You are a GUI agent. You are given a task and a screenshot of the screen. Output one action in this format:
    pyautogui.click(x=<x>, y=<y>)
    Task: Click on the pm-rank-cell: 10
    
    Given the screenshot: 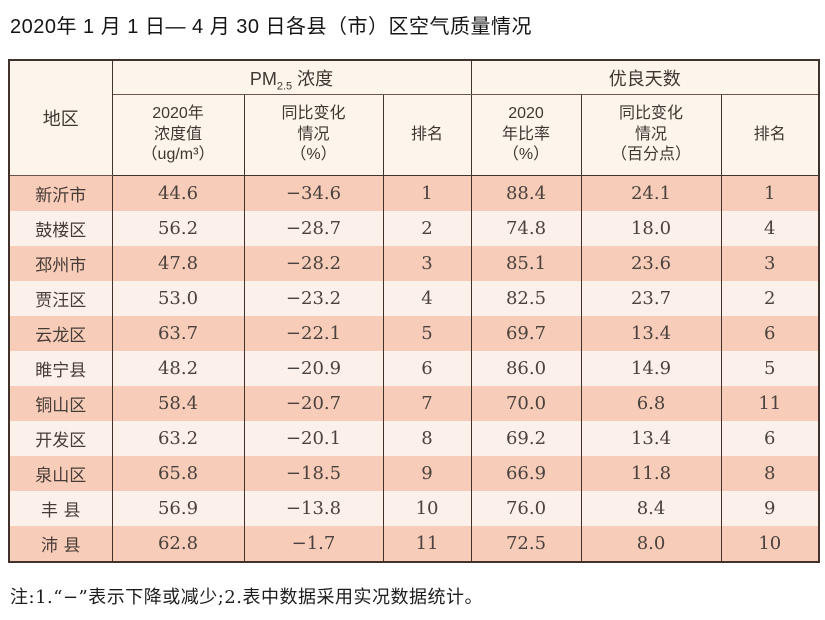 What is the action you would take?
    pyautogui.click(x=427, y=508)
    